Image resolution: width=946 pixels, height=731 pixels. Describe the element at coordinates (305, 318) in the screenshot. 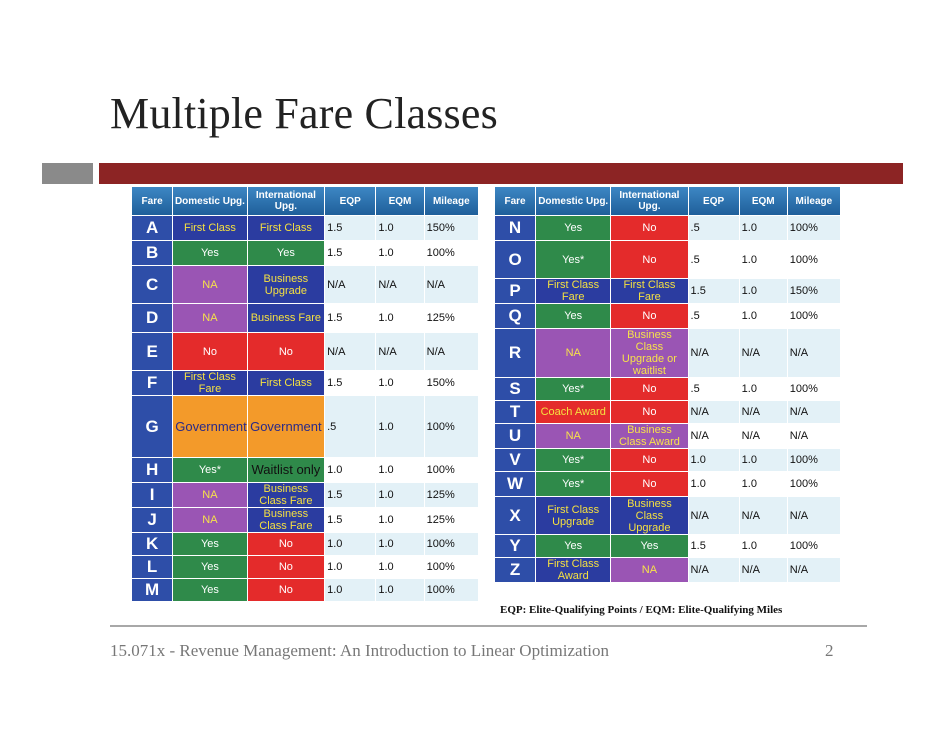

I see `table-row: D NA Business Fare 1.5 1.0 125%` at that location.